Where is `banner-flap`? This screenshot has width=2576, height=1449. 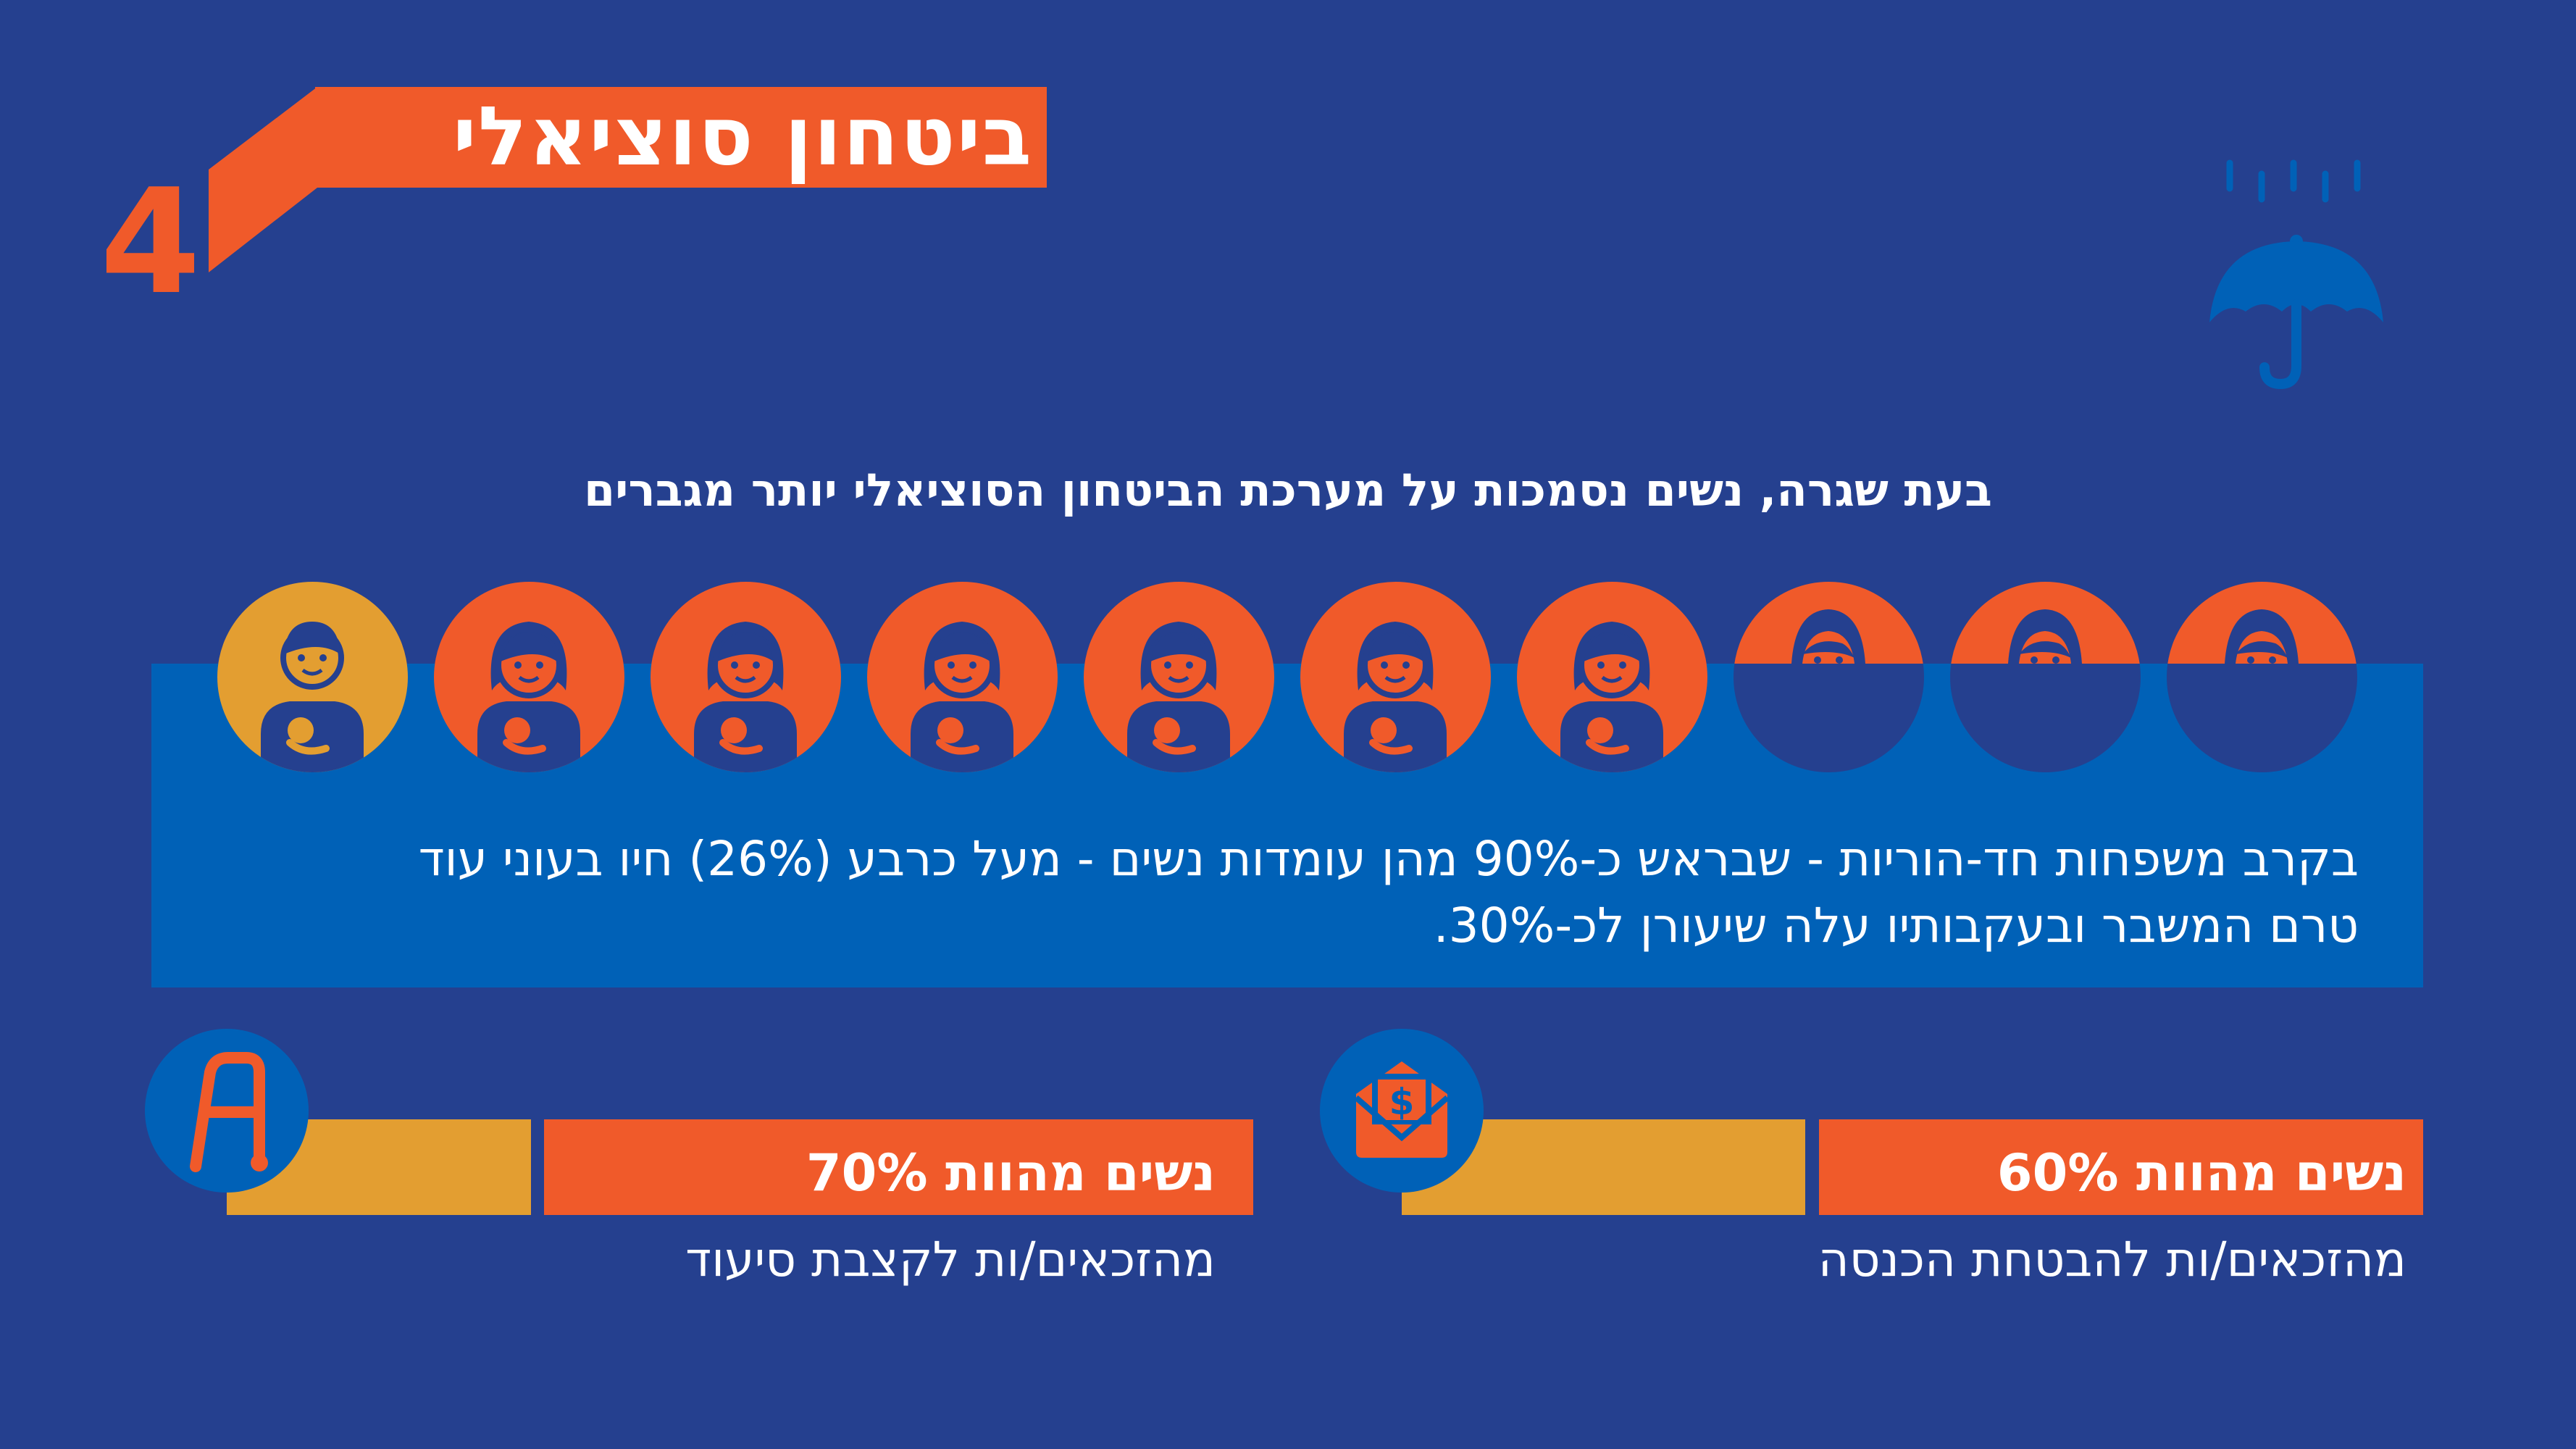 banner-flap is located at coordinates (263, 179).